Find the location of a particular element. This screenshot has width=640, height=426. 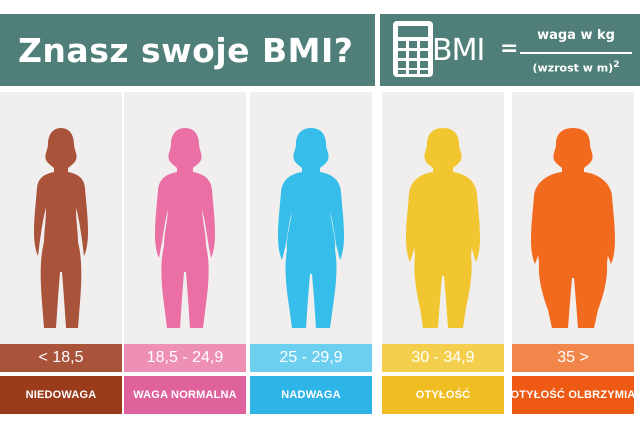

bmi-formula-banner: BMI = waga w kg (wzrost w m)2 is located at coordinates (510, 50).